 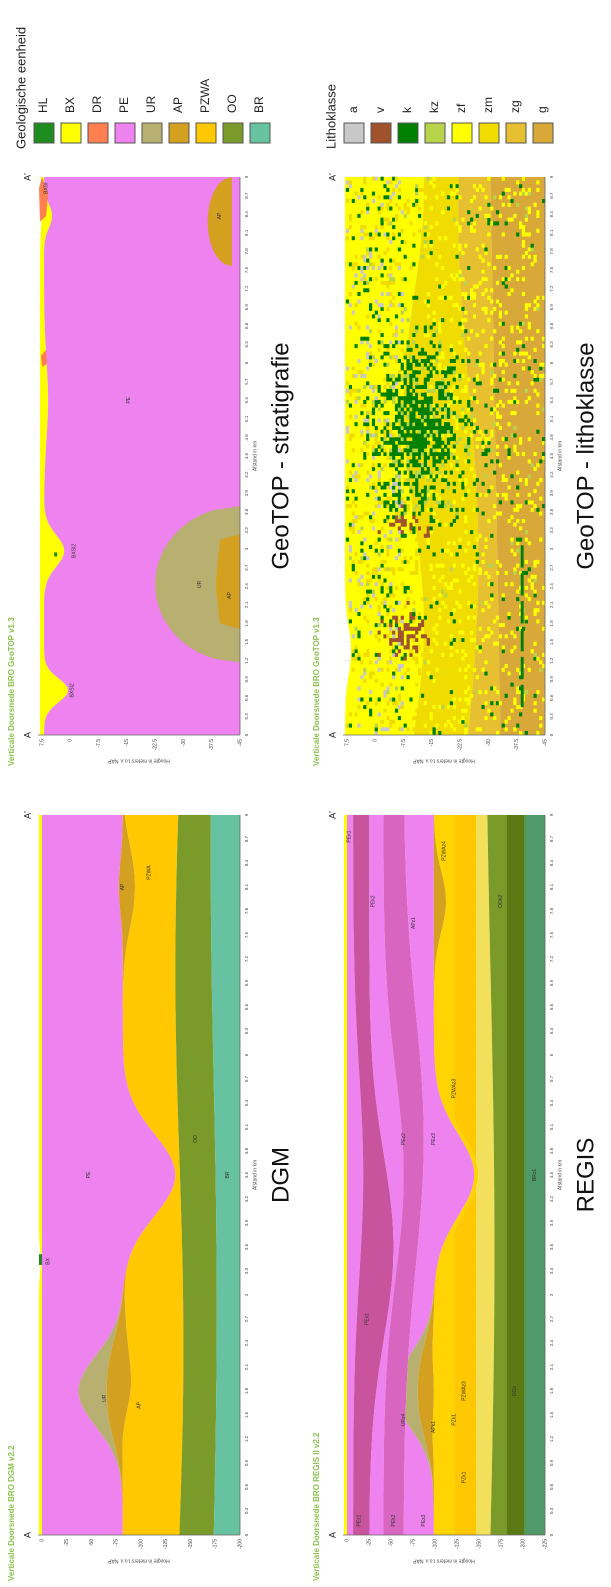 I want to click on x-tick-label: 6.9, so click(x=246, y=982).